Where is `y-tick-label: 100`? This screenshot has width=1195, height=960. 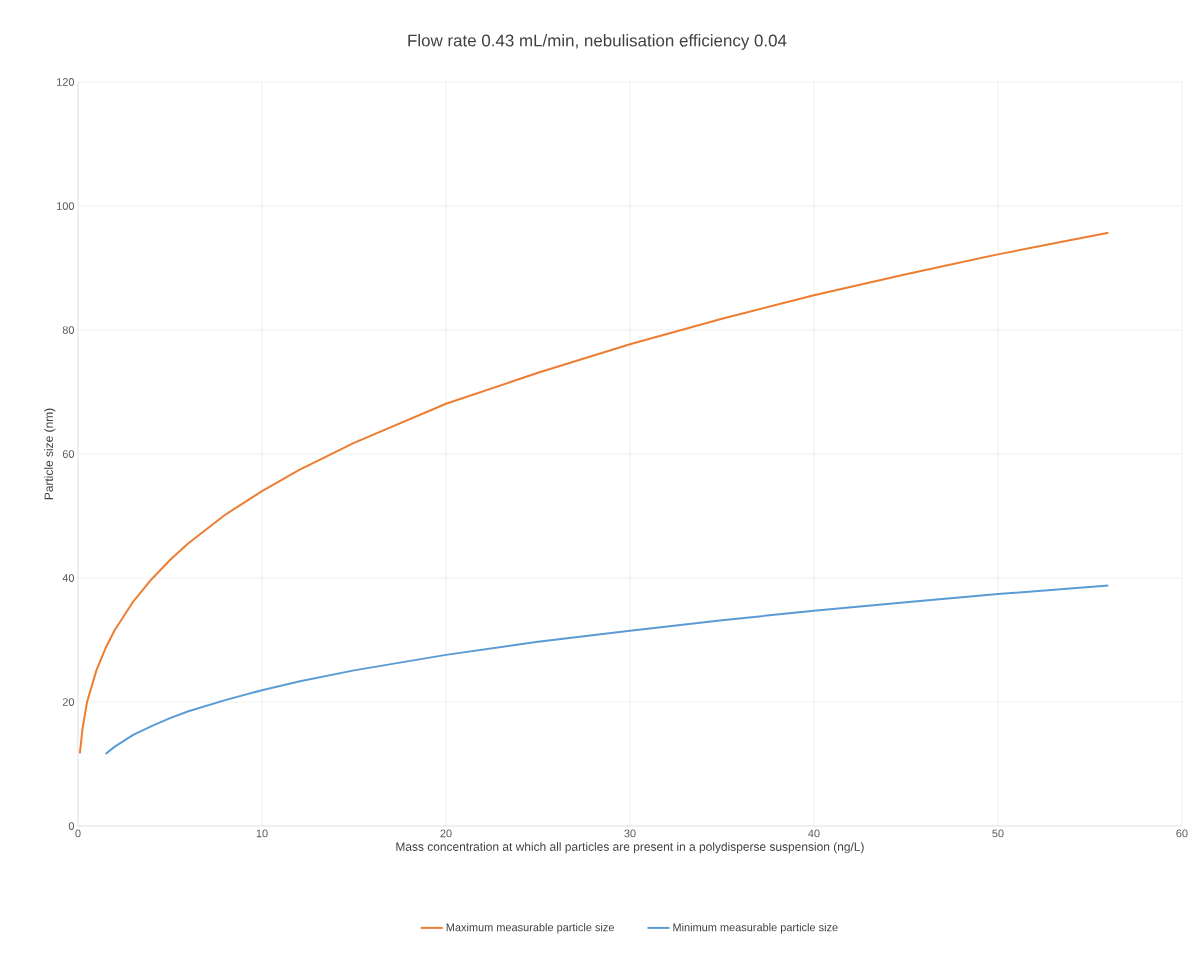 y-tick-label: 100 is located at coordinates (66, 206).